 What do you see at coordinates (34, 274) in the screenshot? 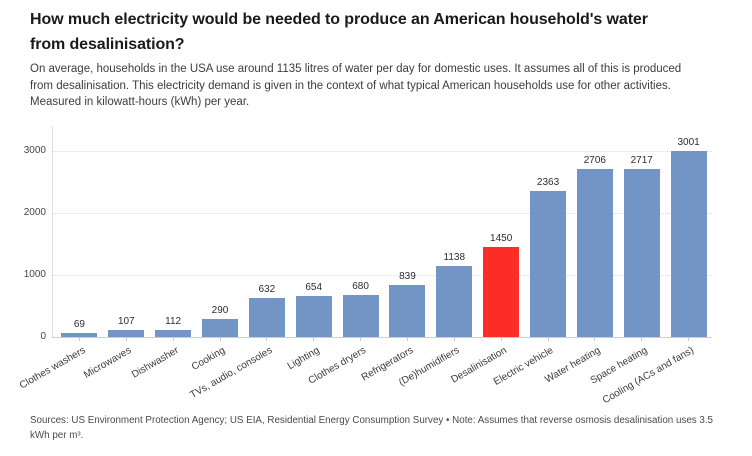
I see `y-tick-label: 1000` at bounding box center [34, 274].